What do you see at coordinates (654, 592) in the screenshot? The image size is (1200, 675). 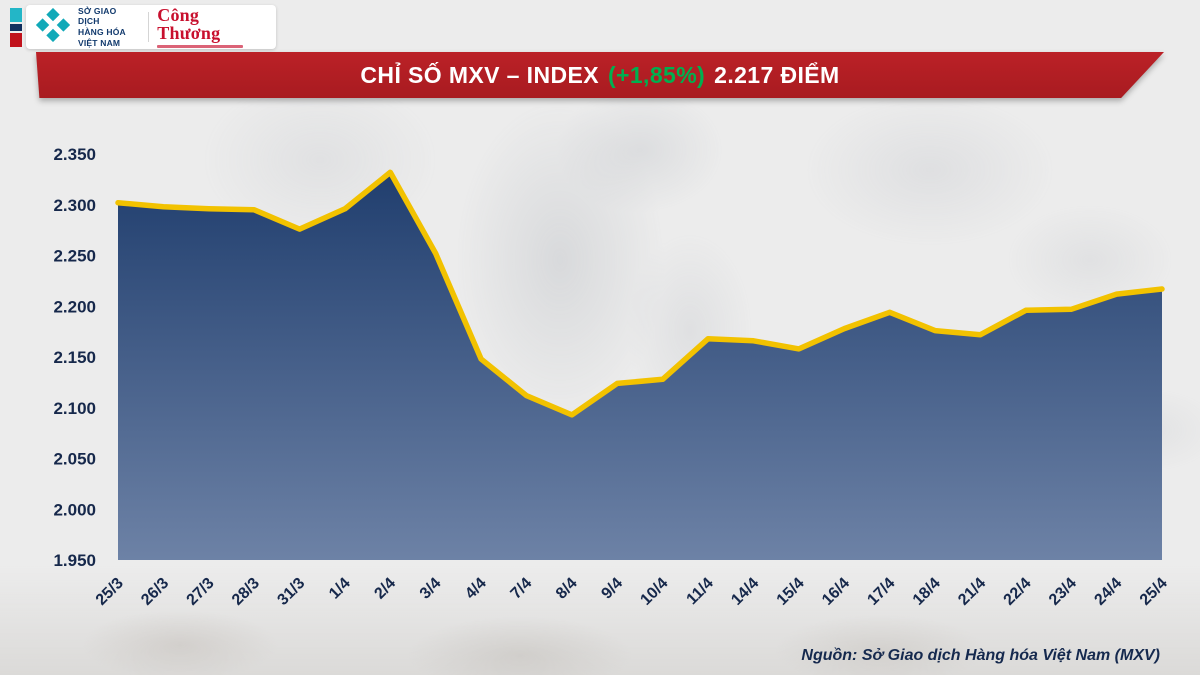 I see `x-axis-tick-label: 10/4` at bounding box center [654, 592].